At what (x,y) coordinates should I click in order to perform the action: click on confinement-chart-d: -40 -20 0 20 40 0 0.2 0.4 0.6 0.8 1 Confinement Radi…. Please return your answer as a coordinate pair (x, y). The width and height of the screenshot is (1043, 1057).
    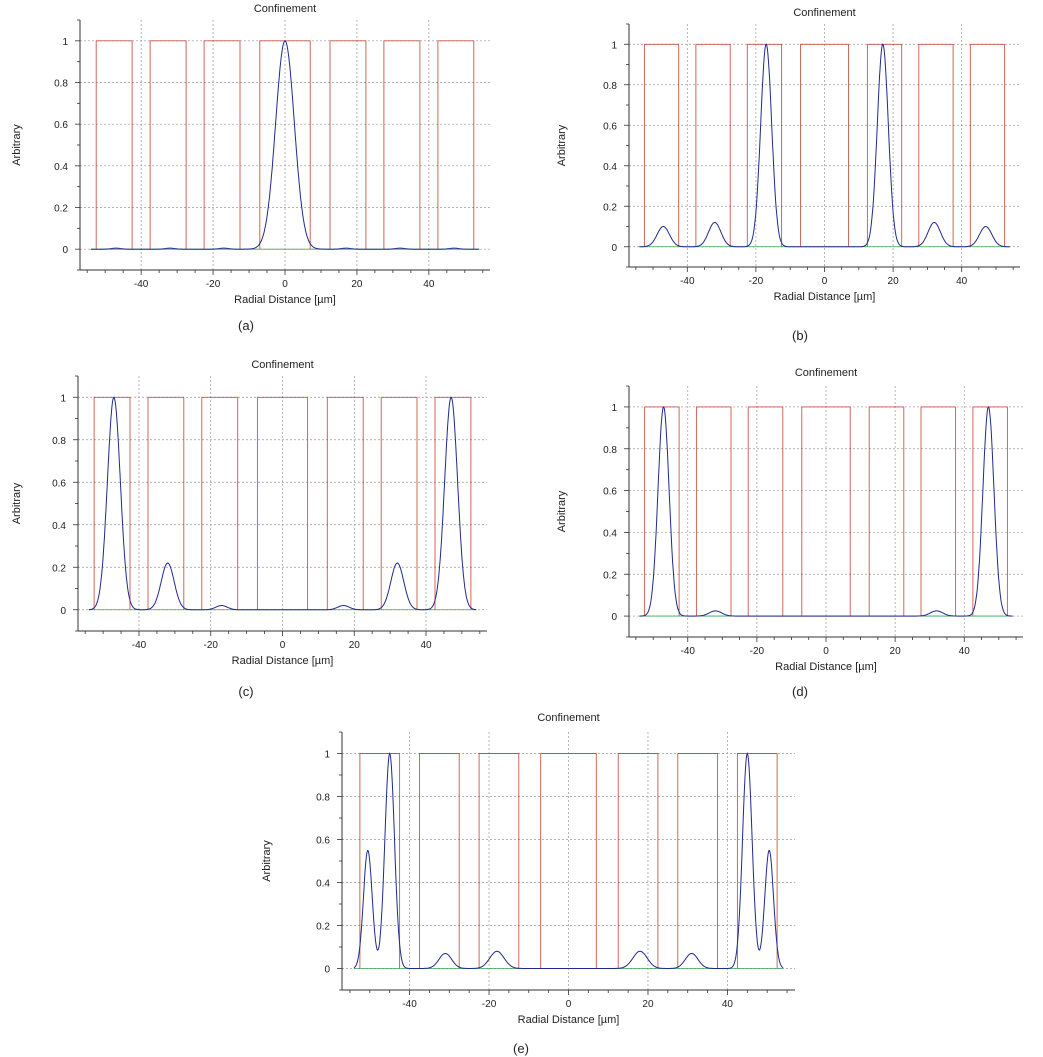
    Looking at the image, I should click on (789, 520).